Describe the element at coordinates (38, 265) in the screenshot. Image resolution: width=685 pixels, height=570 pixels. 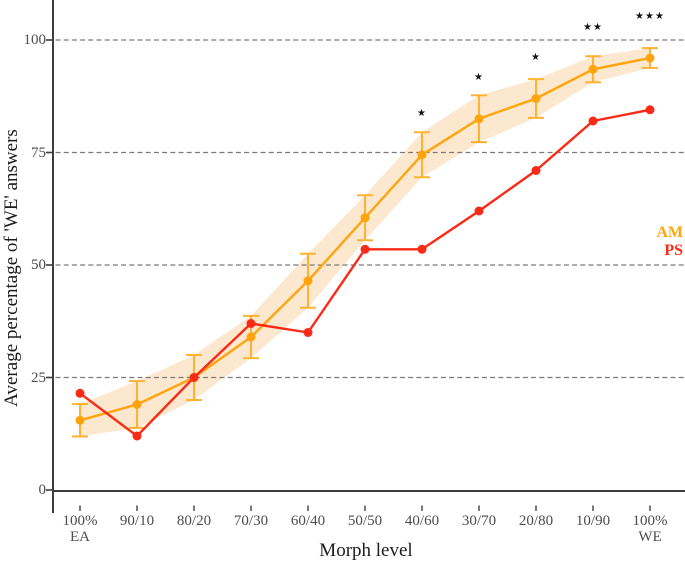
I see `y-tick-label: 50` at that location.